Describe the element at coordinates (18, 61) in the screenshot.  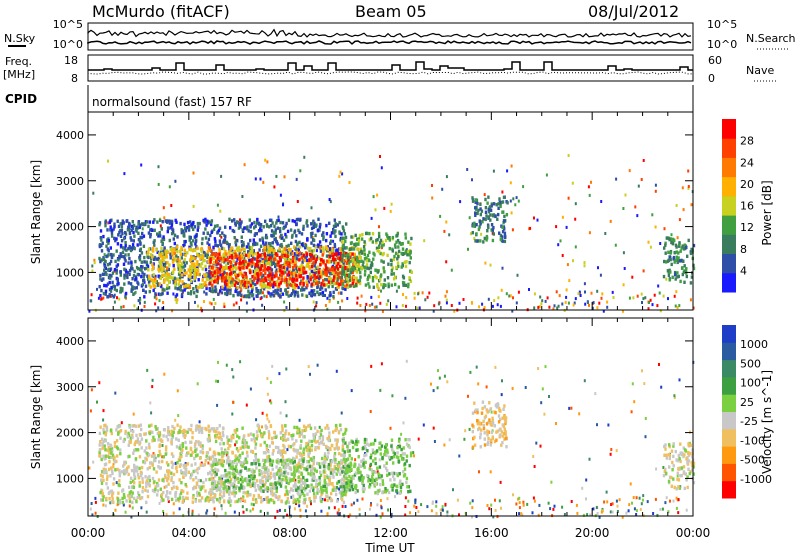
I see `freq-label-line1: Freq.` at that location.